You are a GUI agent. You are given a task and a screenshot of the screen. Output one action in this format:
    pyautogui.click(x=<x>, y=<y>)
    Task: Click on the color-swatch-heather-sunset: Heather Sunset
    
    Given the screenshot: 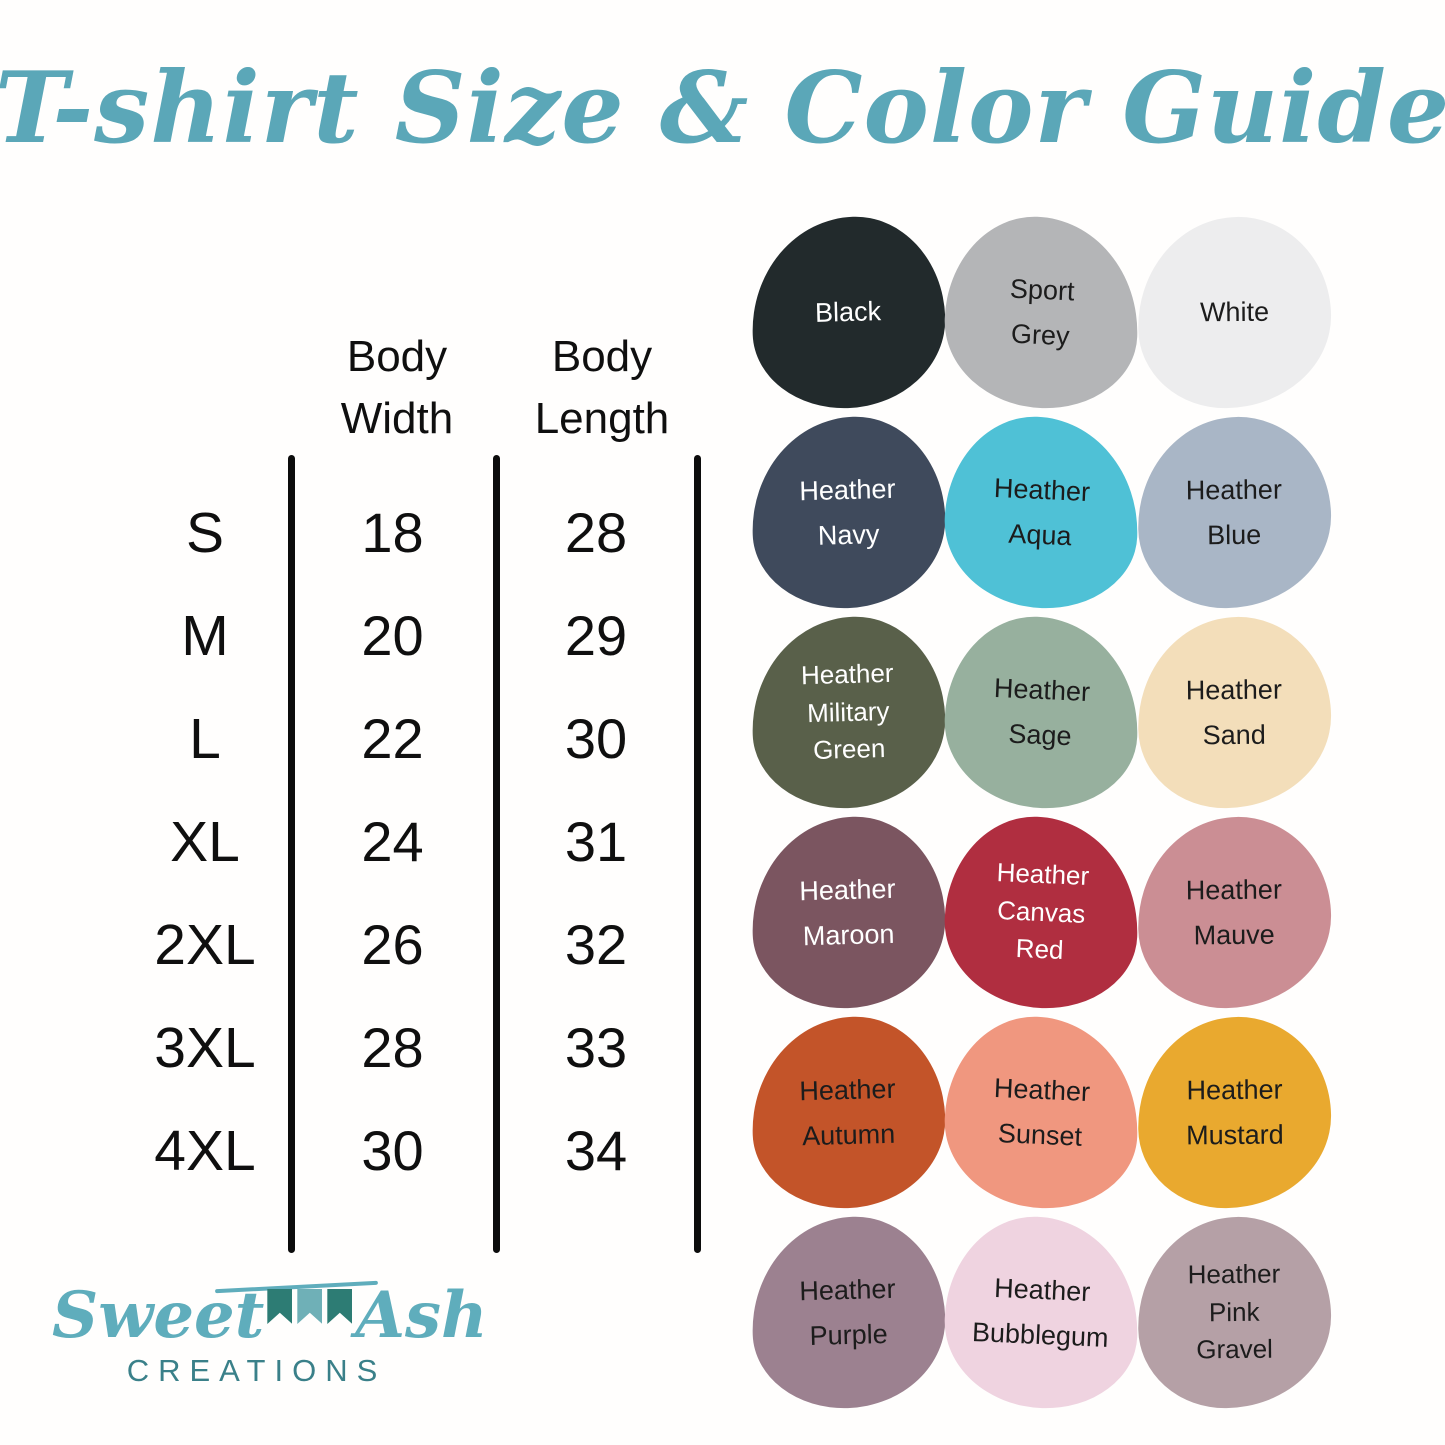 What is the action you would take?
    pyautogui.click(x=1041, y=1112)
    